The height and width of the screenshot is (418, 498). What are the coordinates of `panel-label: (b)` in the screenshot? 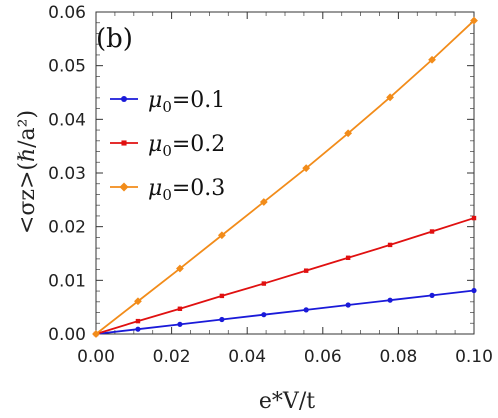 It's located at (114, 39).